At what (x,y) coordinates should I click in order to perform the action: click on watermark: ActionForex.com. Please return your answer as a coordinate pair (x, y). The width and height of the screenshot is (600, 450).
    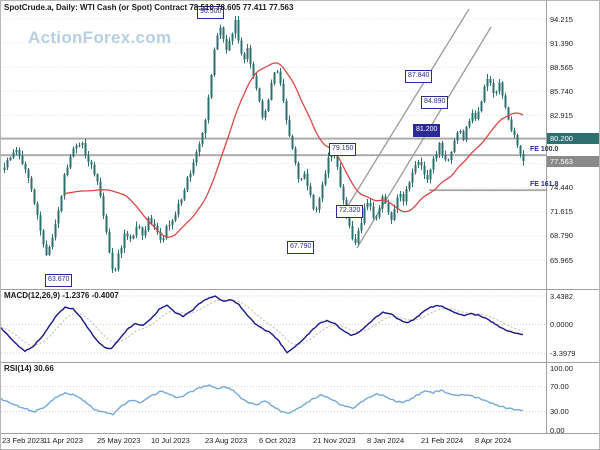
    Looking at the image, I should click on (100, 37).